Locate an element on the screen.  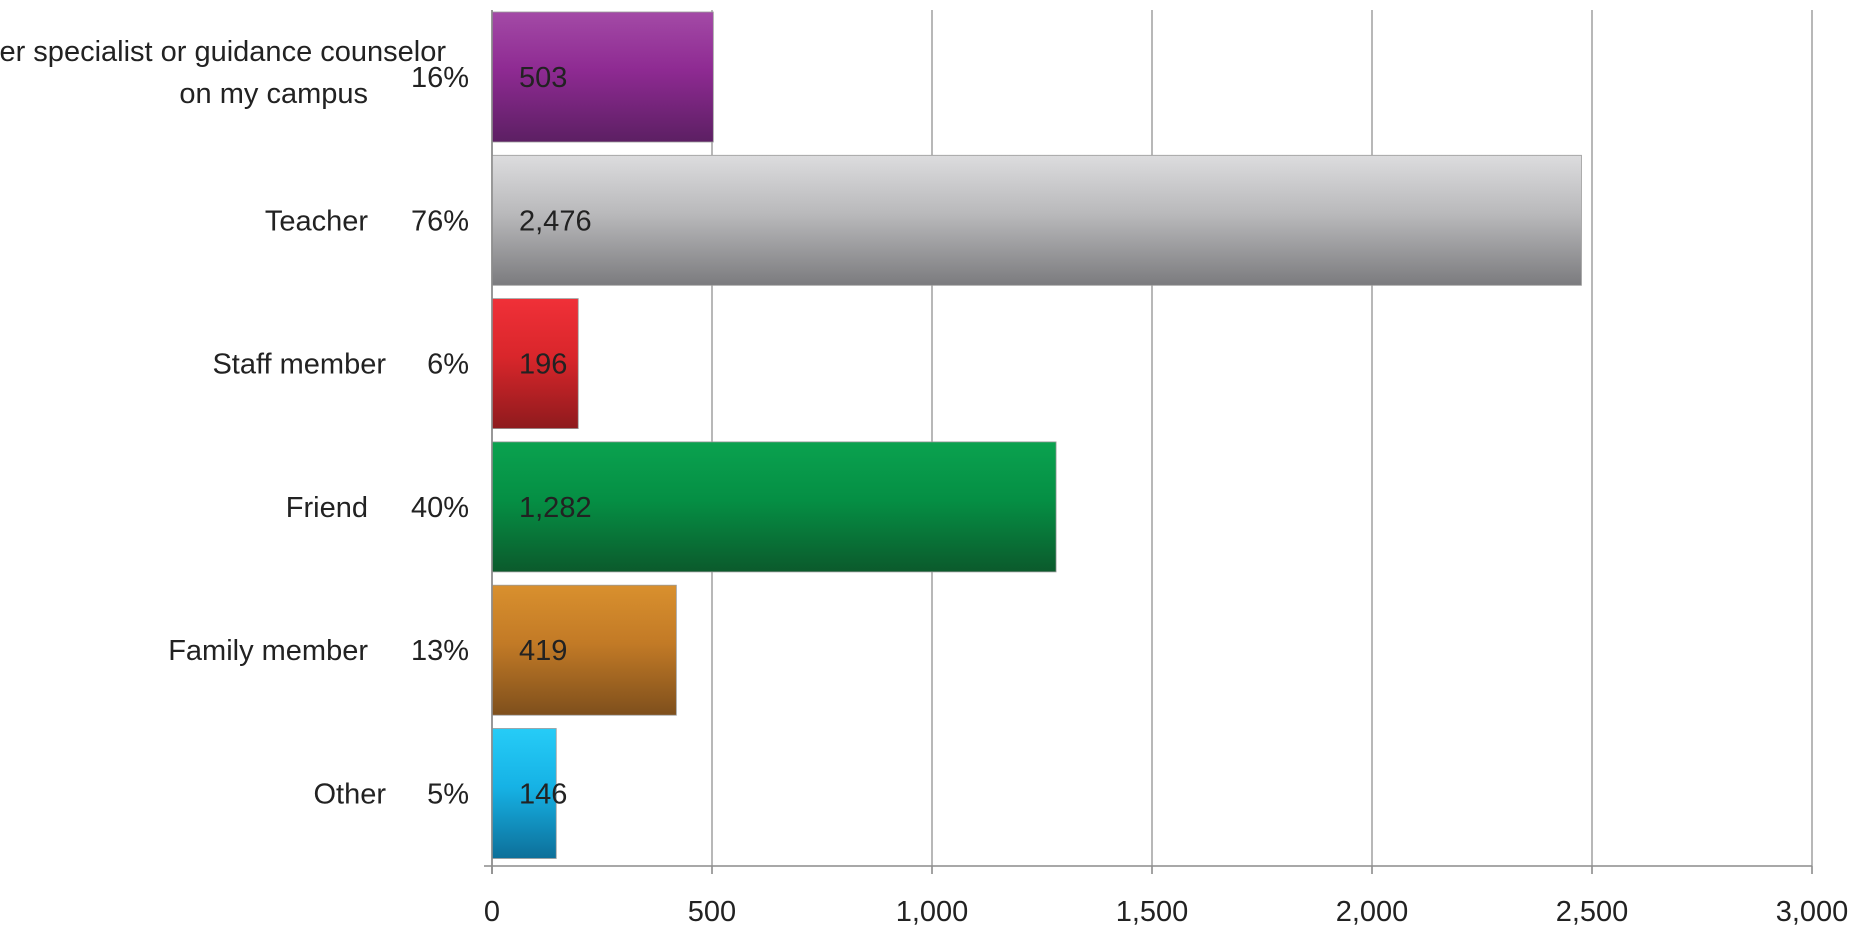
percent-label: 13% is located at coordinates (440, 651).